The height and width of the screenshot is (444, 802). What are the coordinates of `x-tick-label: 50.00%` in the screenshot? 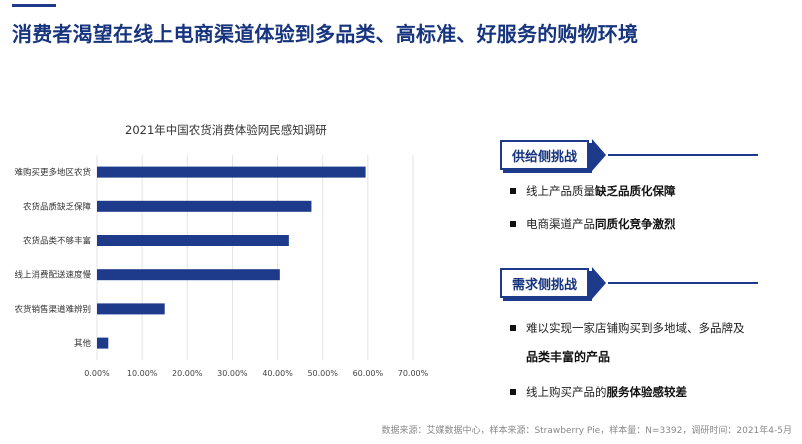 It's located at (322, 373).